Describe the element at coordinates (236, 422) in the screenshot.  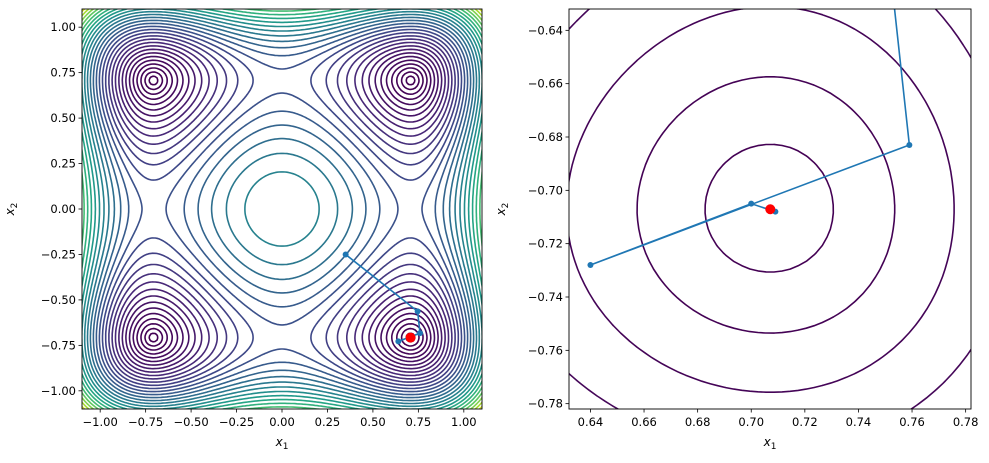
I see `x-tick-label: −0.25` at that location.